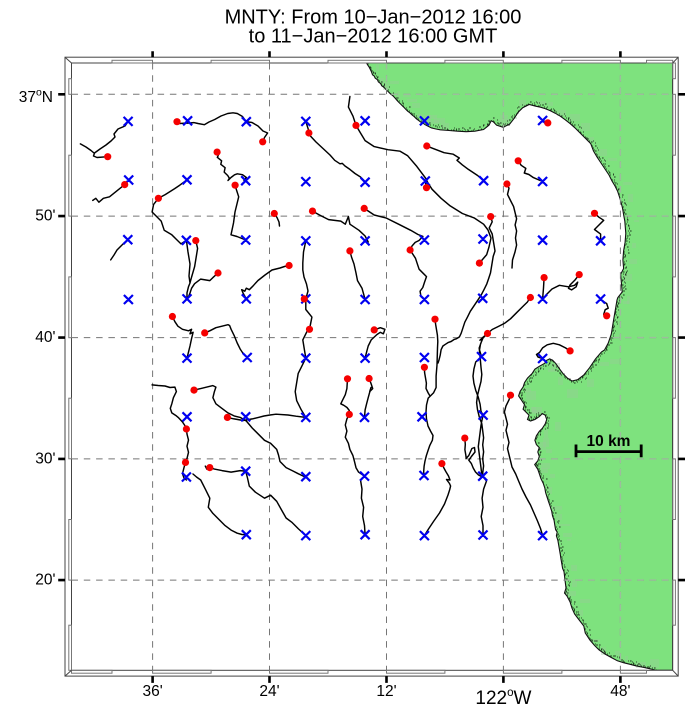  What do you see at coordinates (373, 17) in the screenshot?
I see `svg-text: MNTY: From 10−Jan−2012 16:00` at bounding box center [373, 17].